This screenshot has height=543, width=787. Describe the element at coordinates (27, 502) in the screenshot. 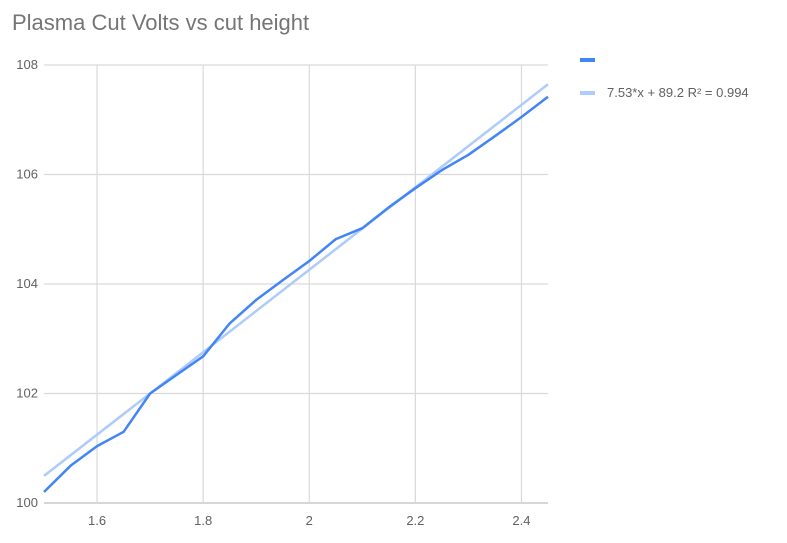

I see `y-tick-label: 100` at that location.